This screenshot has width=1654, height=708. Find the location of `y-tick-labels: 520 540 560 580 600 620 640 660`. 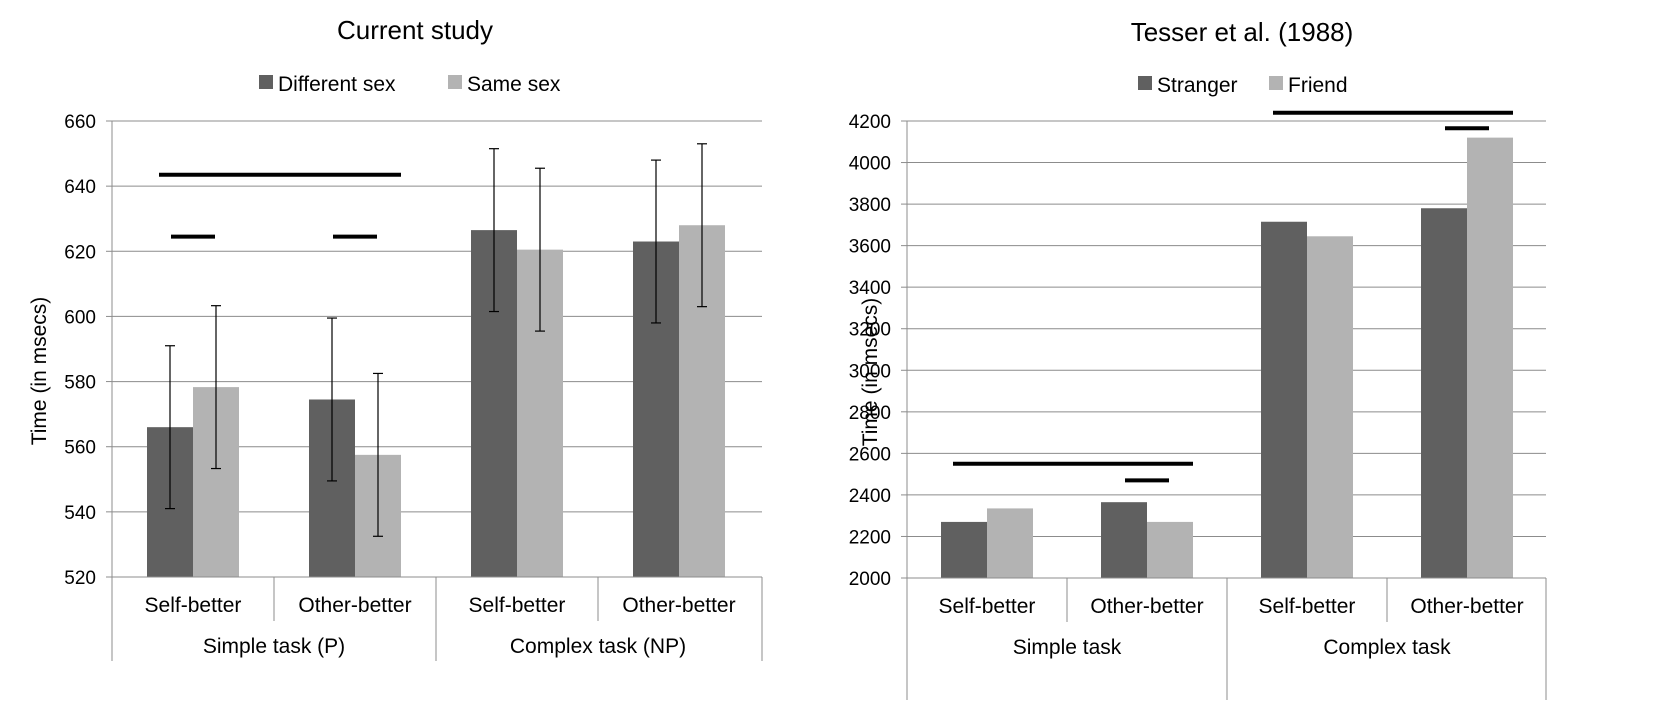

y-tick-labels: 520 540 560 580 600 620 640 660 is located at coordinates (80, 350).